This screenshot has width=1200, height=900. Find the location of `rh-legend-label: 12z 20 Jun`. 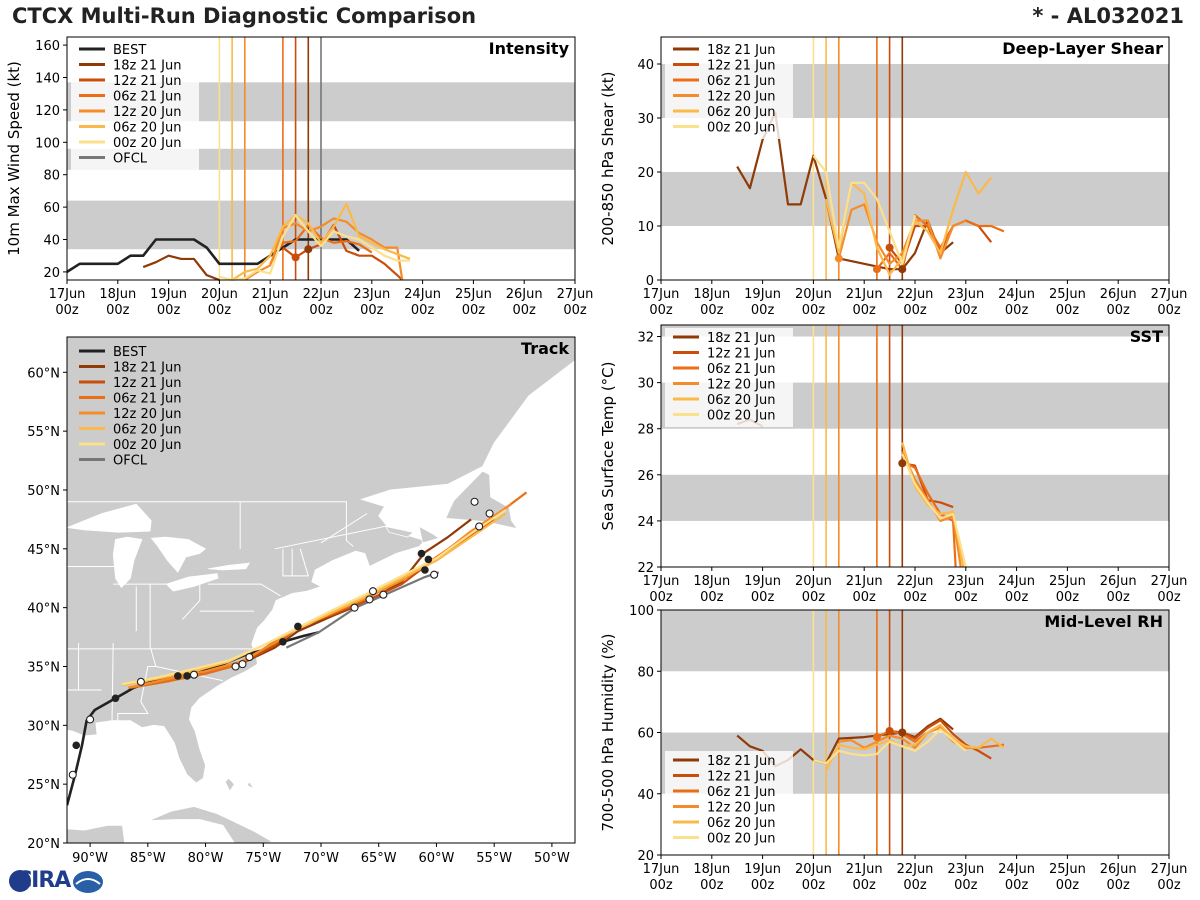

rh-legend-label: 12z 20 Jun is located at coordinates (741, 808).